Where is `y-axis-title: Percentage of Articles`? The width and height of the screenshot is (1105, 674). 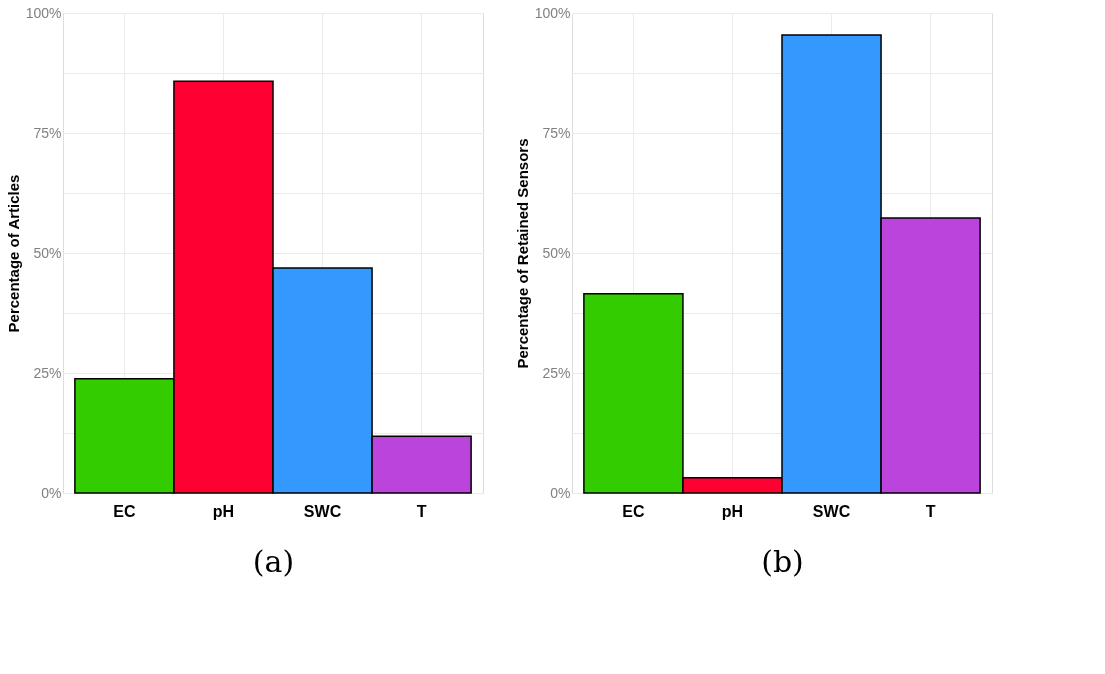 y-axis-title: Percentage of Articles is located at coordinates (13, 253).